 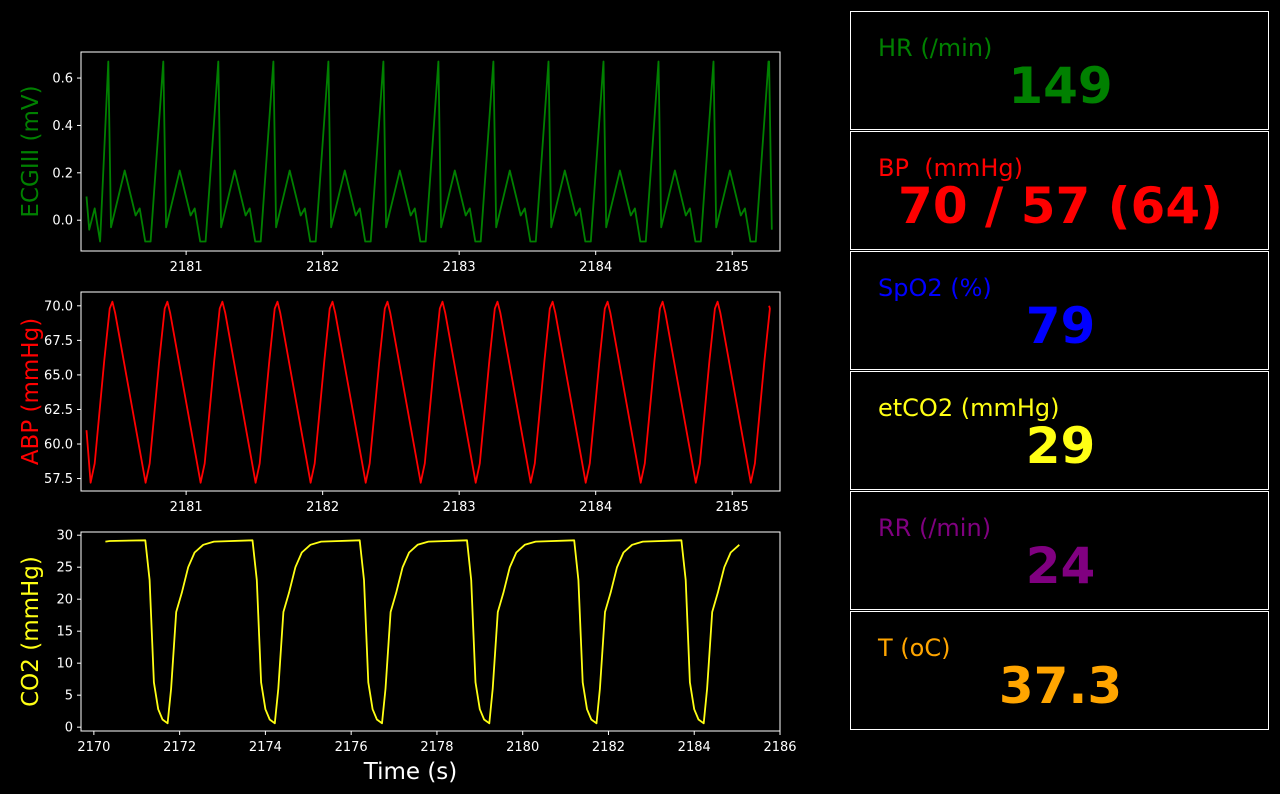 What do you see at coordinates (351, 747) in the screenshot?
I see `x-tick-label: 2176` at bounding box center [351, 747].